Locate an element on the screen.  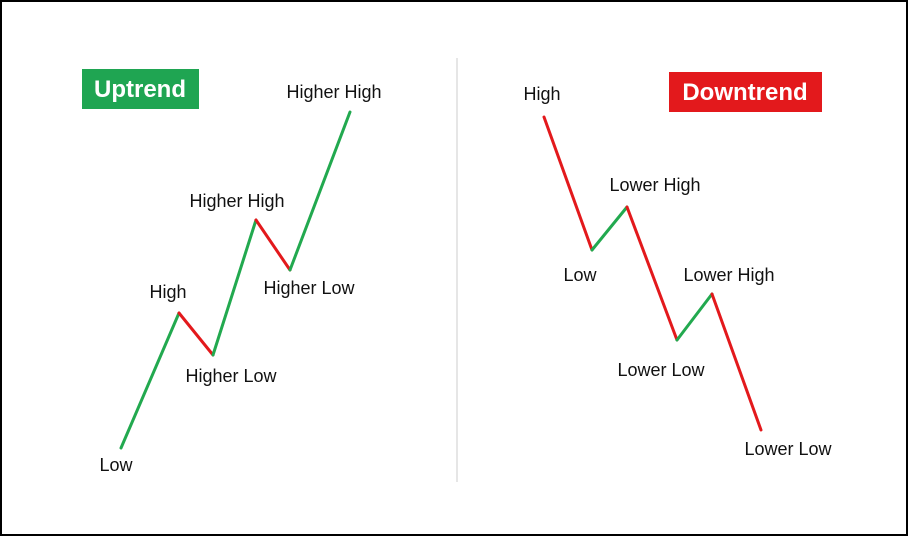
uptrend-label-higher-high-2: Higher High is located at coordinates (333, 92).